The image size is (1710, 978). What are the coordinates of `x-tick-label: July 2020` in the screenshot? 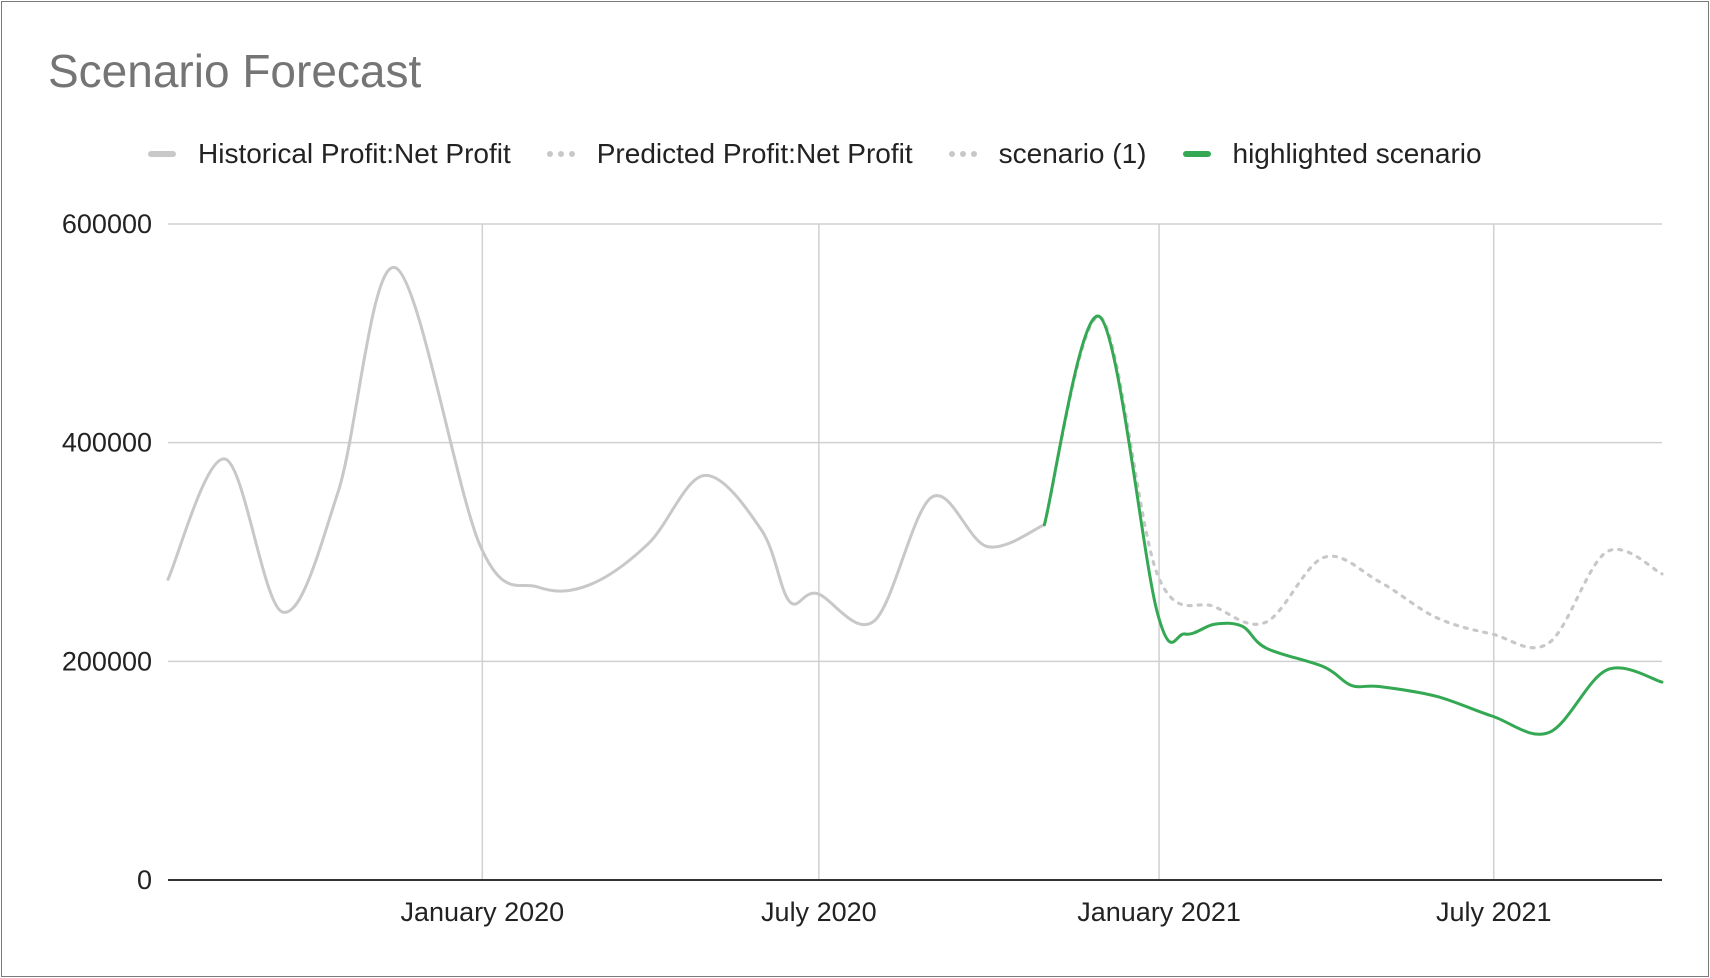 It's located at (819, 912).